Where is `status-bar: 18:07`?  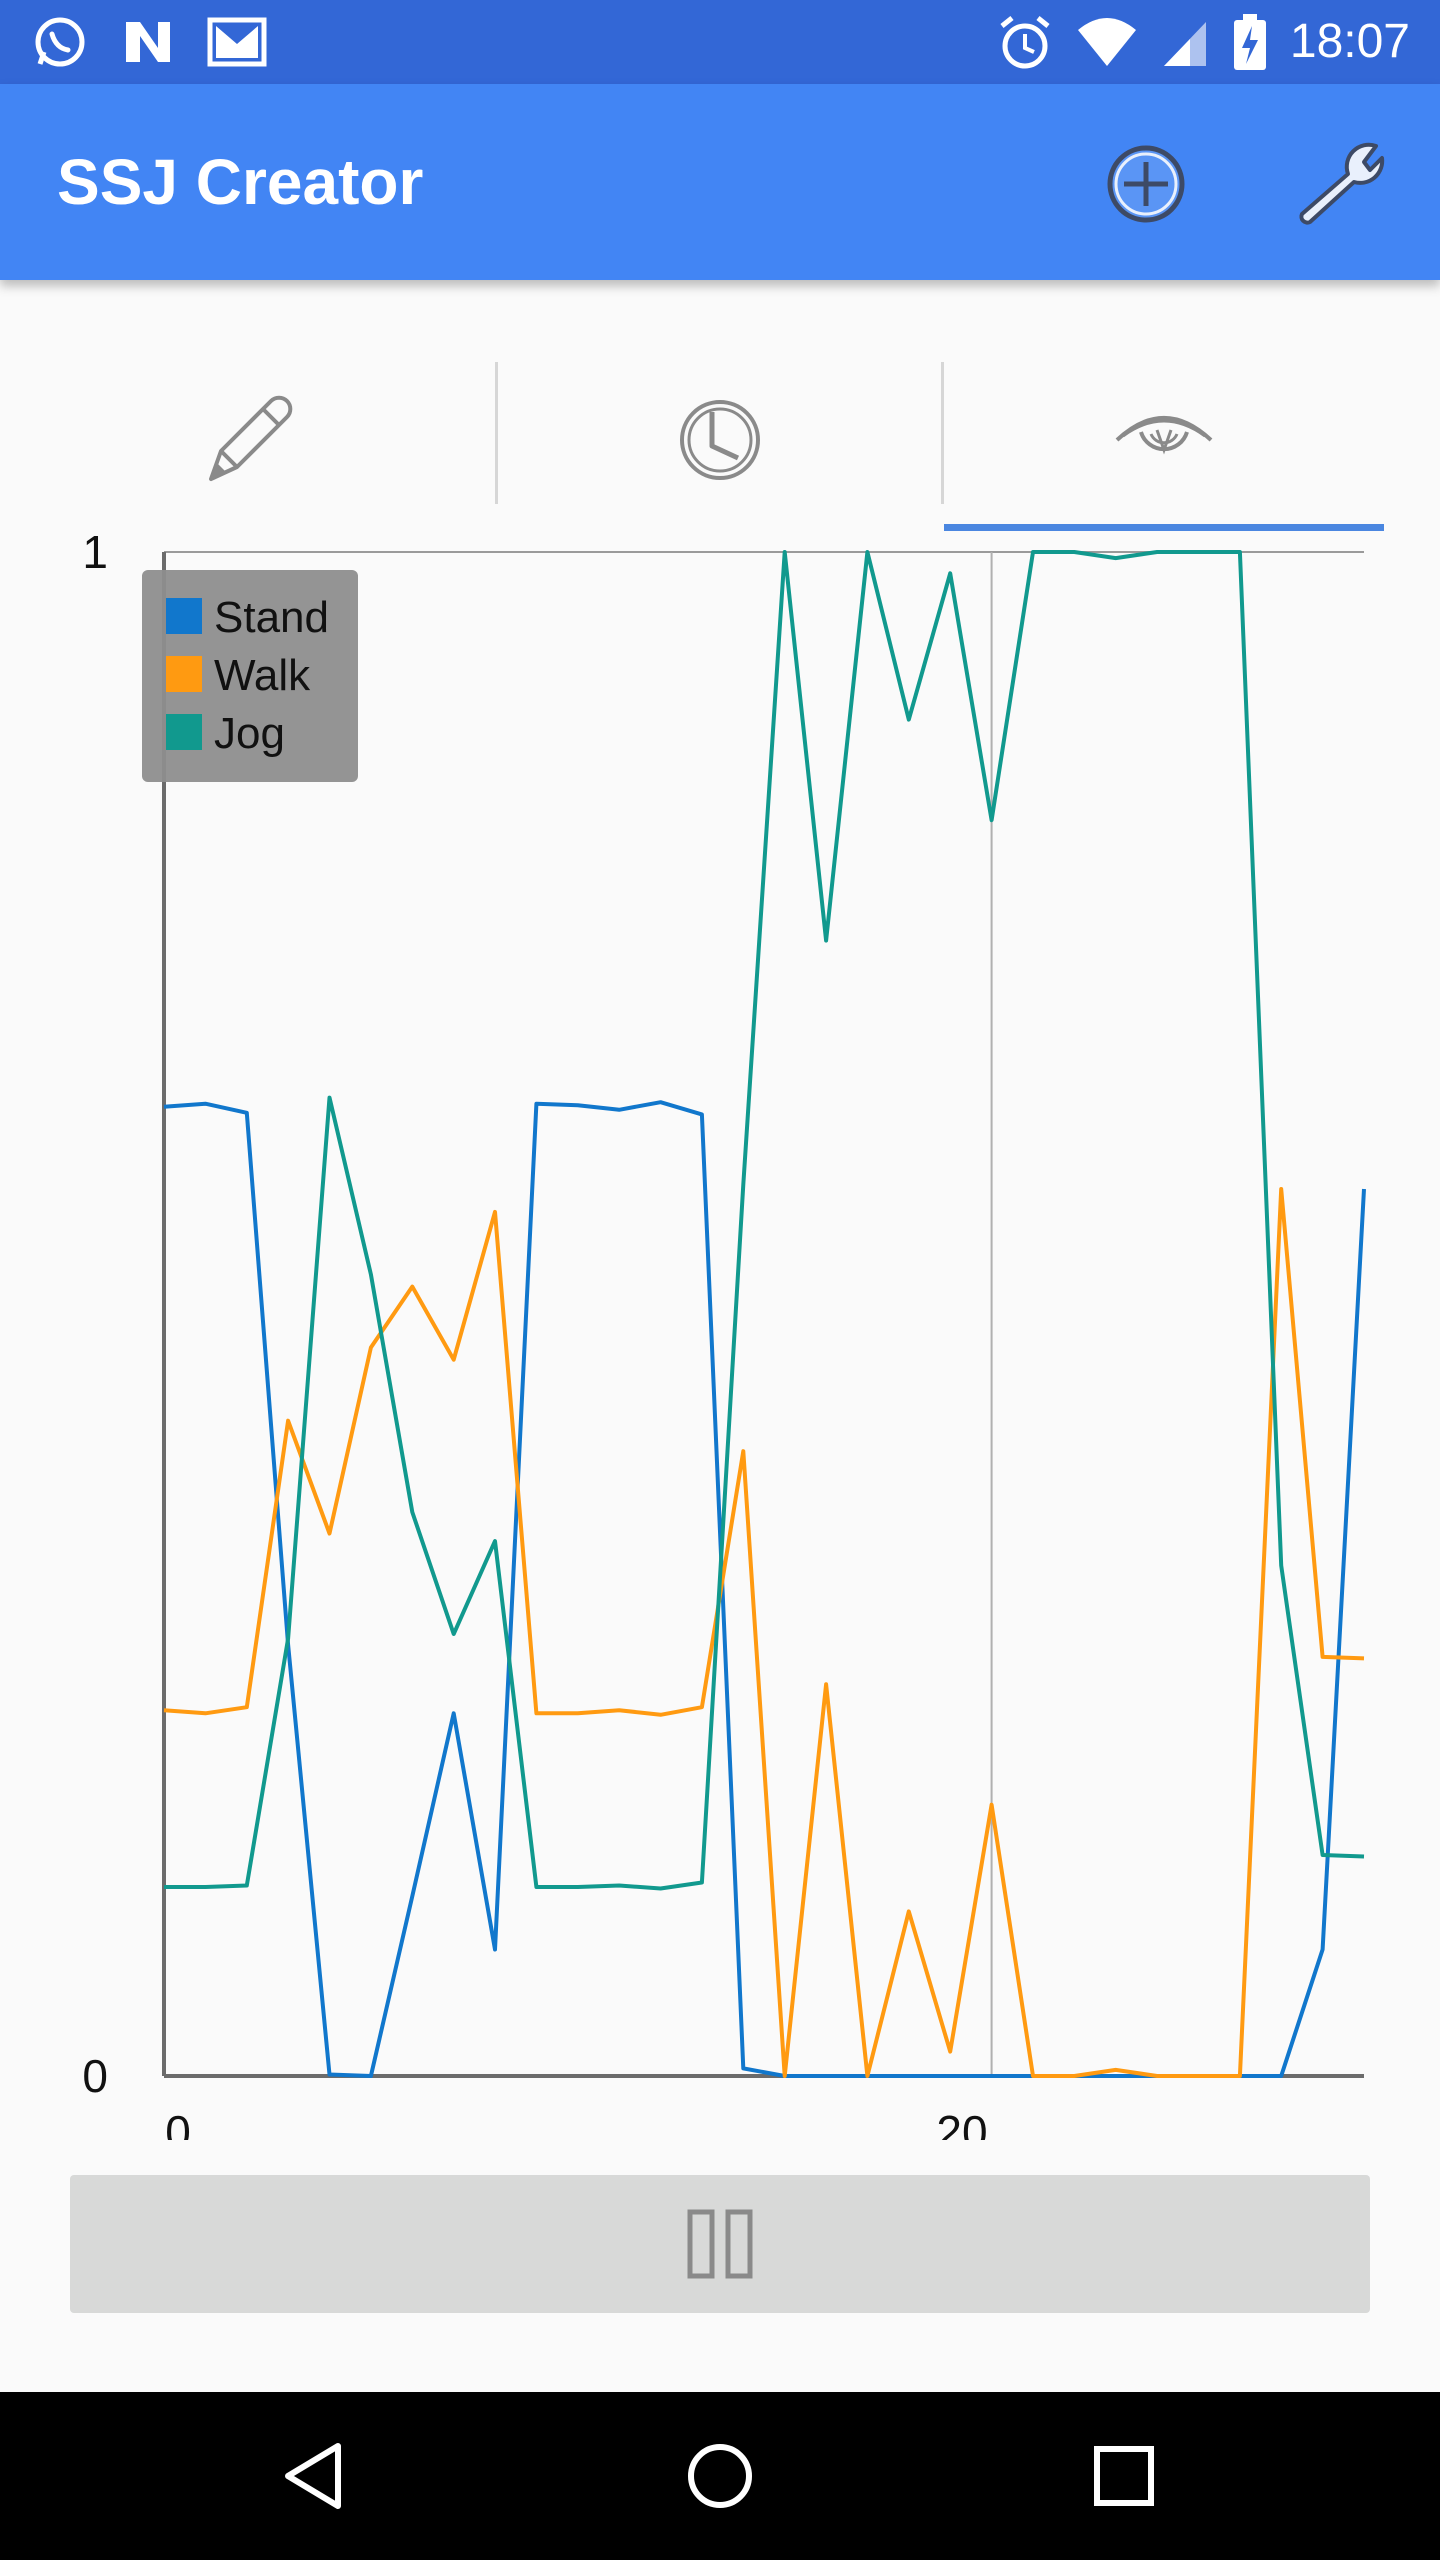
status-bar: 18:07 is located at coordinates (720, 42).